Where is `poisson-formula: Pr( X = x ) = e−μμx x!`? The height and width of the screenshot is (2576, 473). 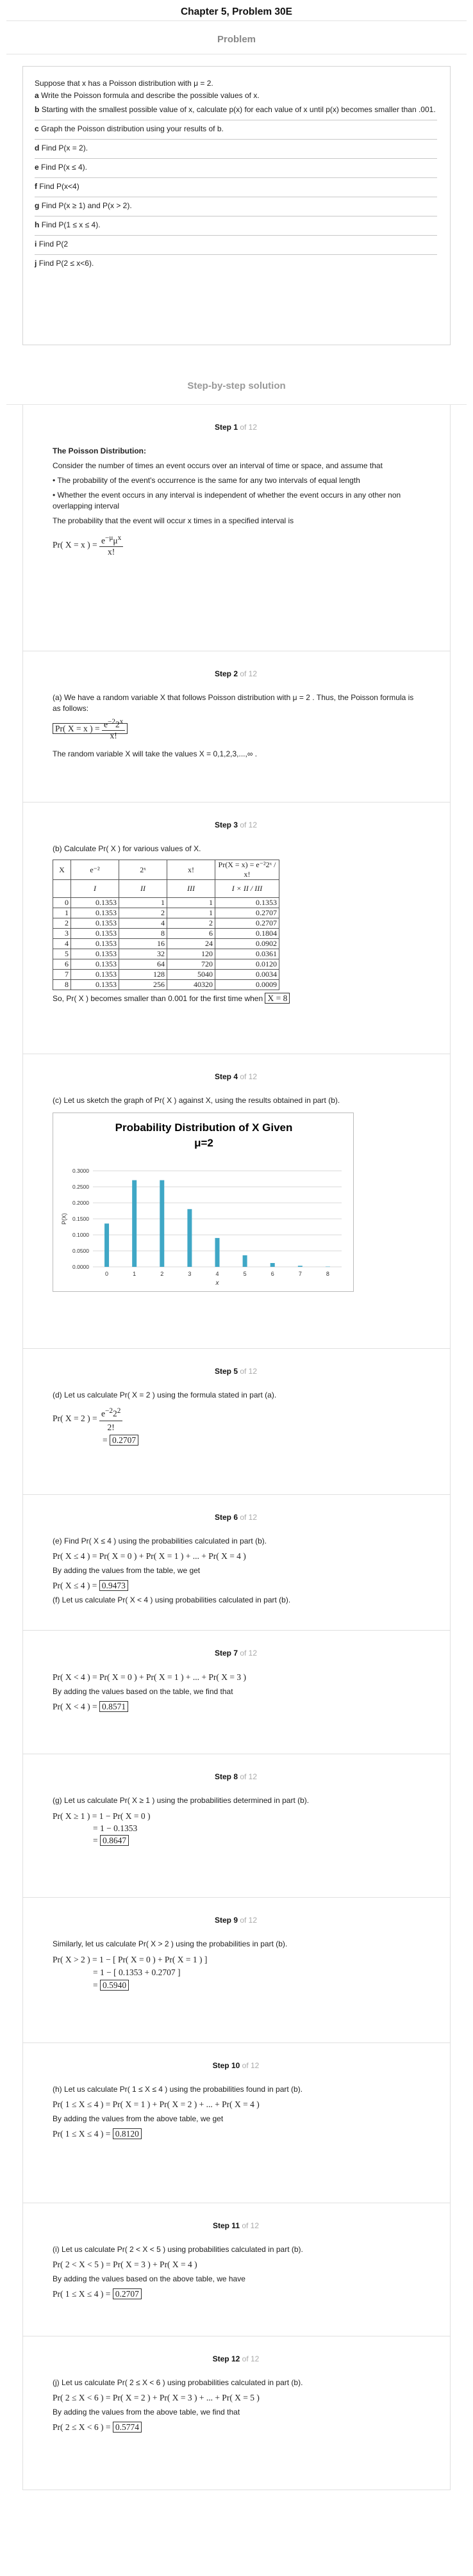 poisson-formula: Pr( X = x ) = e−μμx x! is located at coordinates (236, 545).